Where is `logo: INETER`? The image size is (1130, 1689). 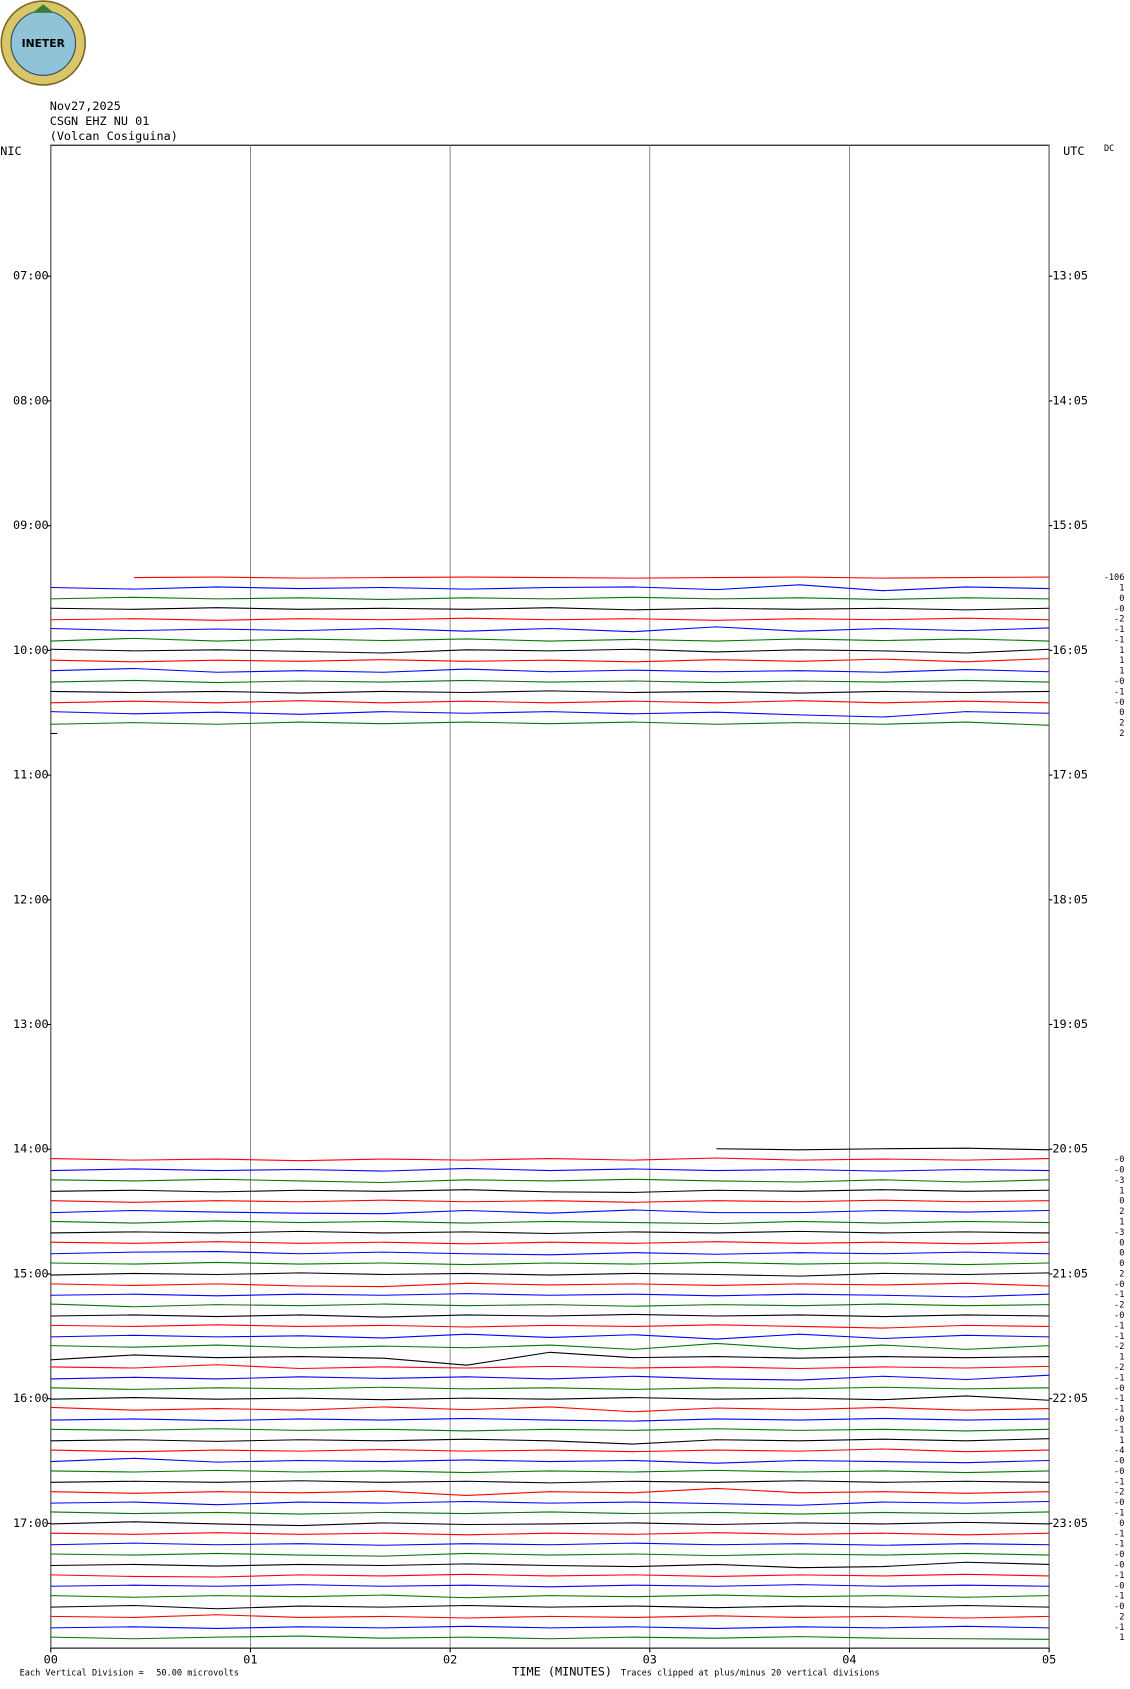 logo: INETER is located at coordinates (43, 43).